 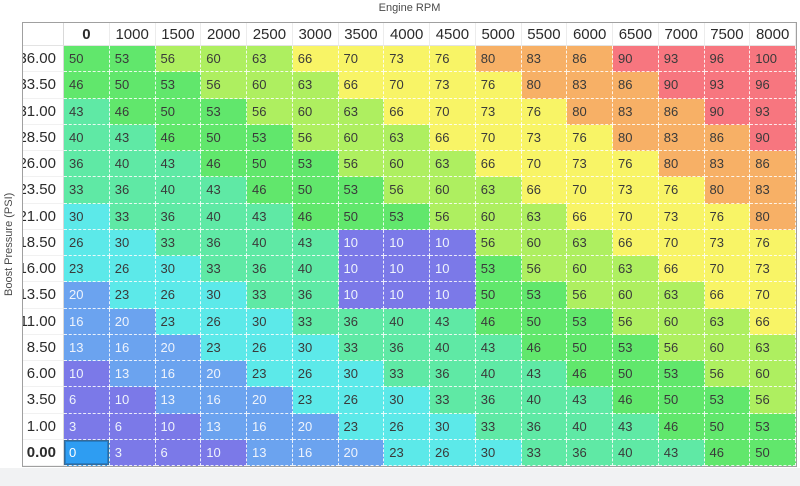 What do you see at coordinates (87, 452) in the screenshot?
I see `table-cell-selected: 0` at bounding box center [87, 452].